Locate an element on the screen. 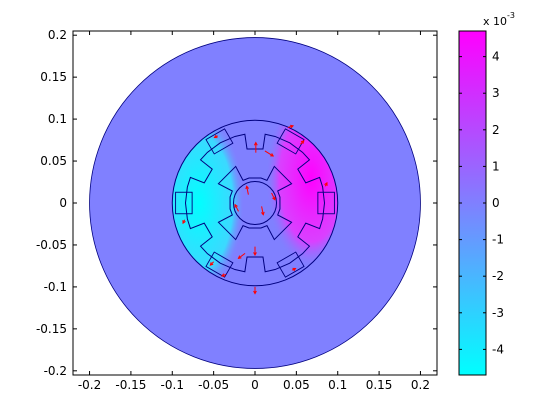  y-tick-label: -0.05 is located at coordinates (51, 245).